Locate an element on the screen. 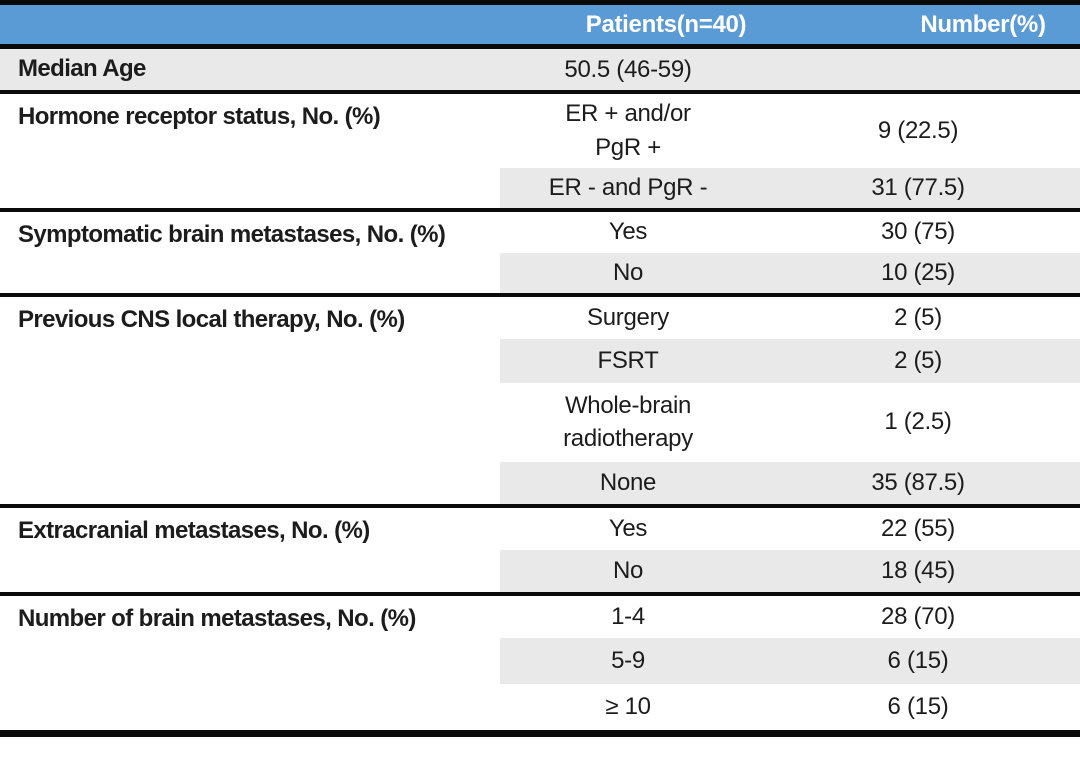  table-row-therapy-fsrt: FSRT 2 (5) is located at coordinates (540, 360).